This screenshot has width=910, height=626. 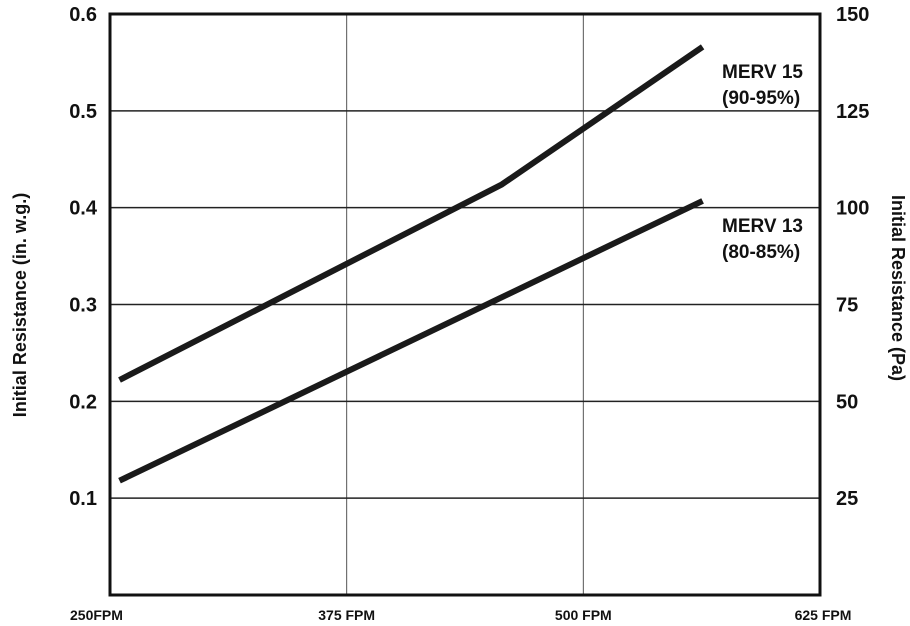 I want to click on y-tick-label: 0.6, so click(x=83, y=15).